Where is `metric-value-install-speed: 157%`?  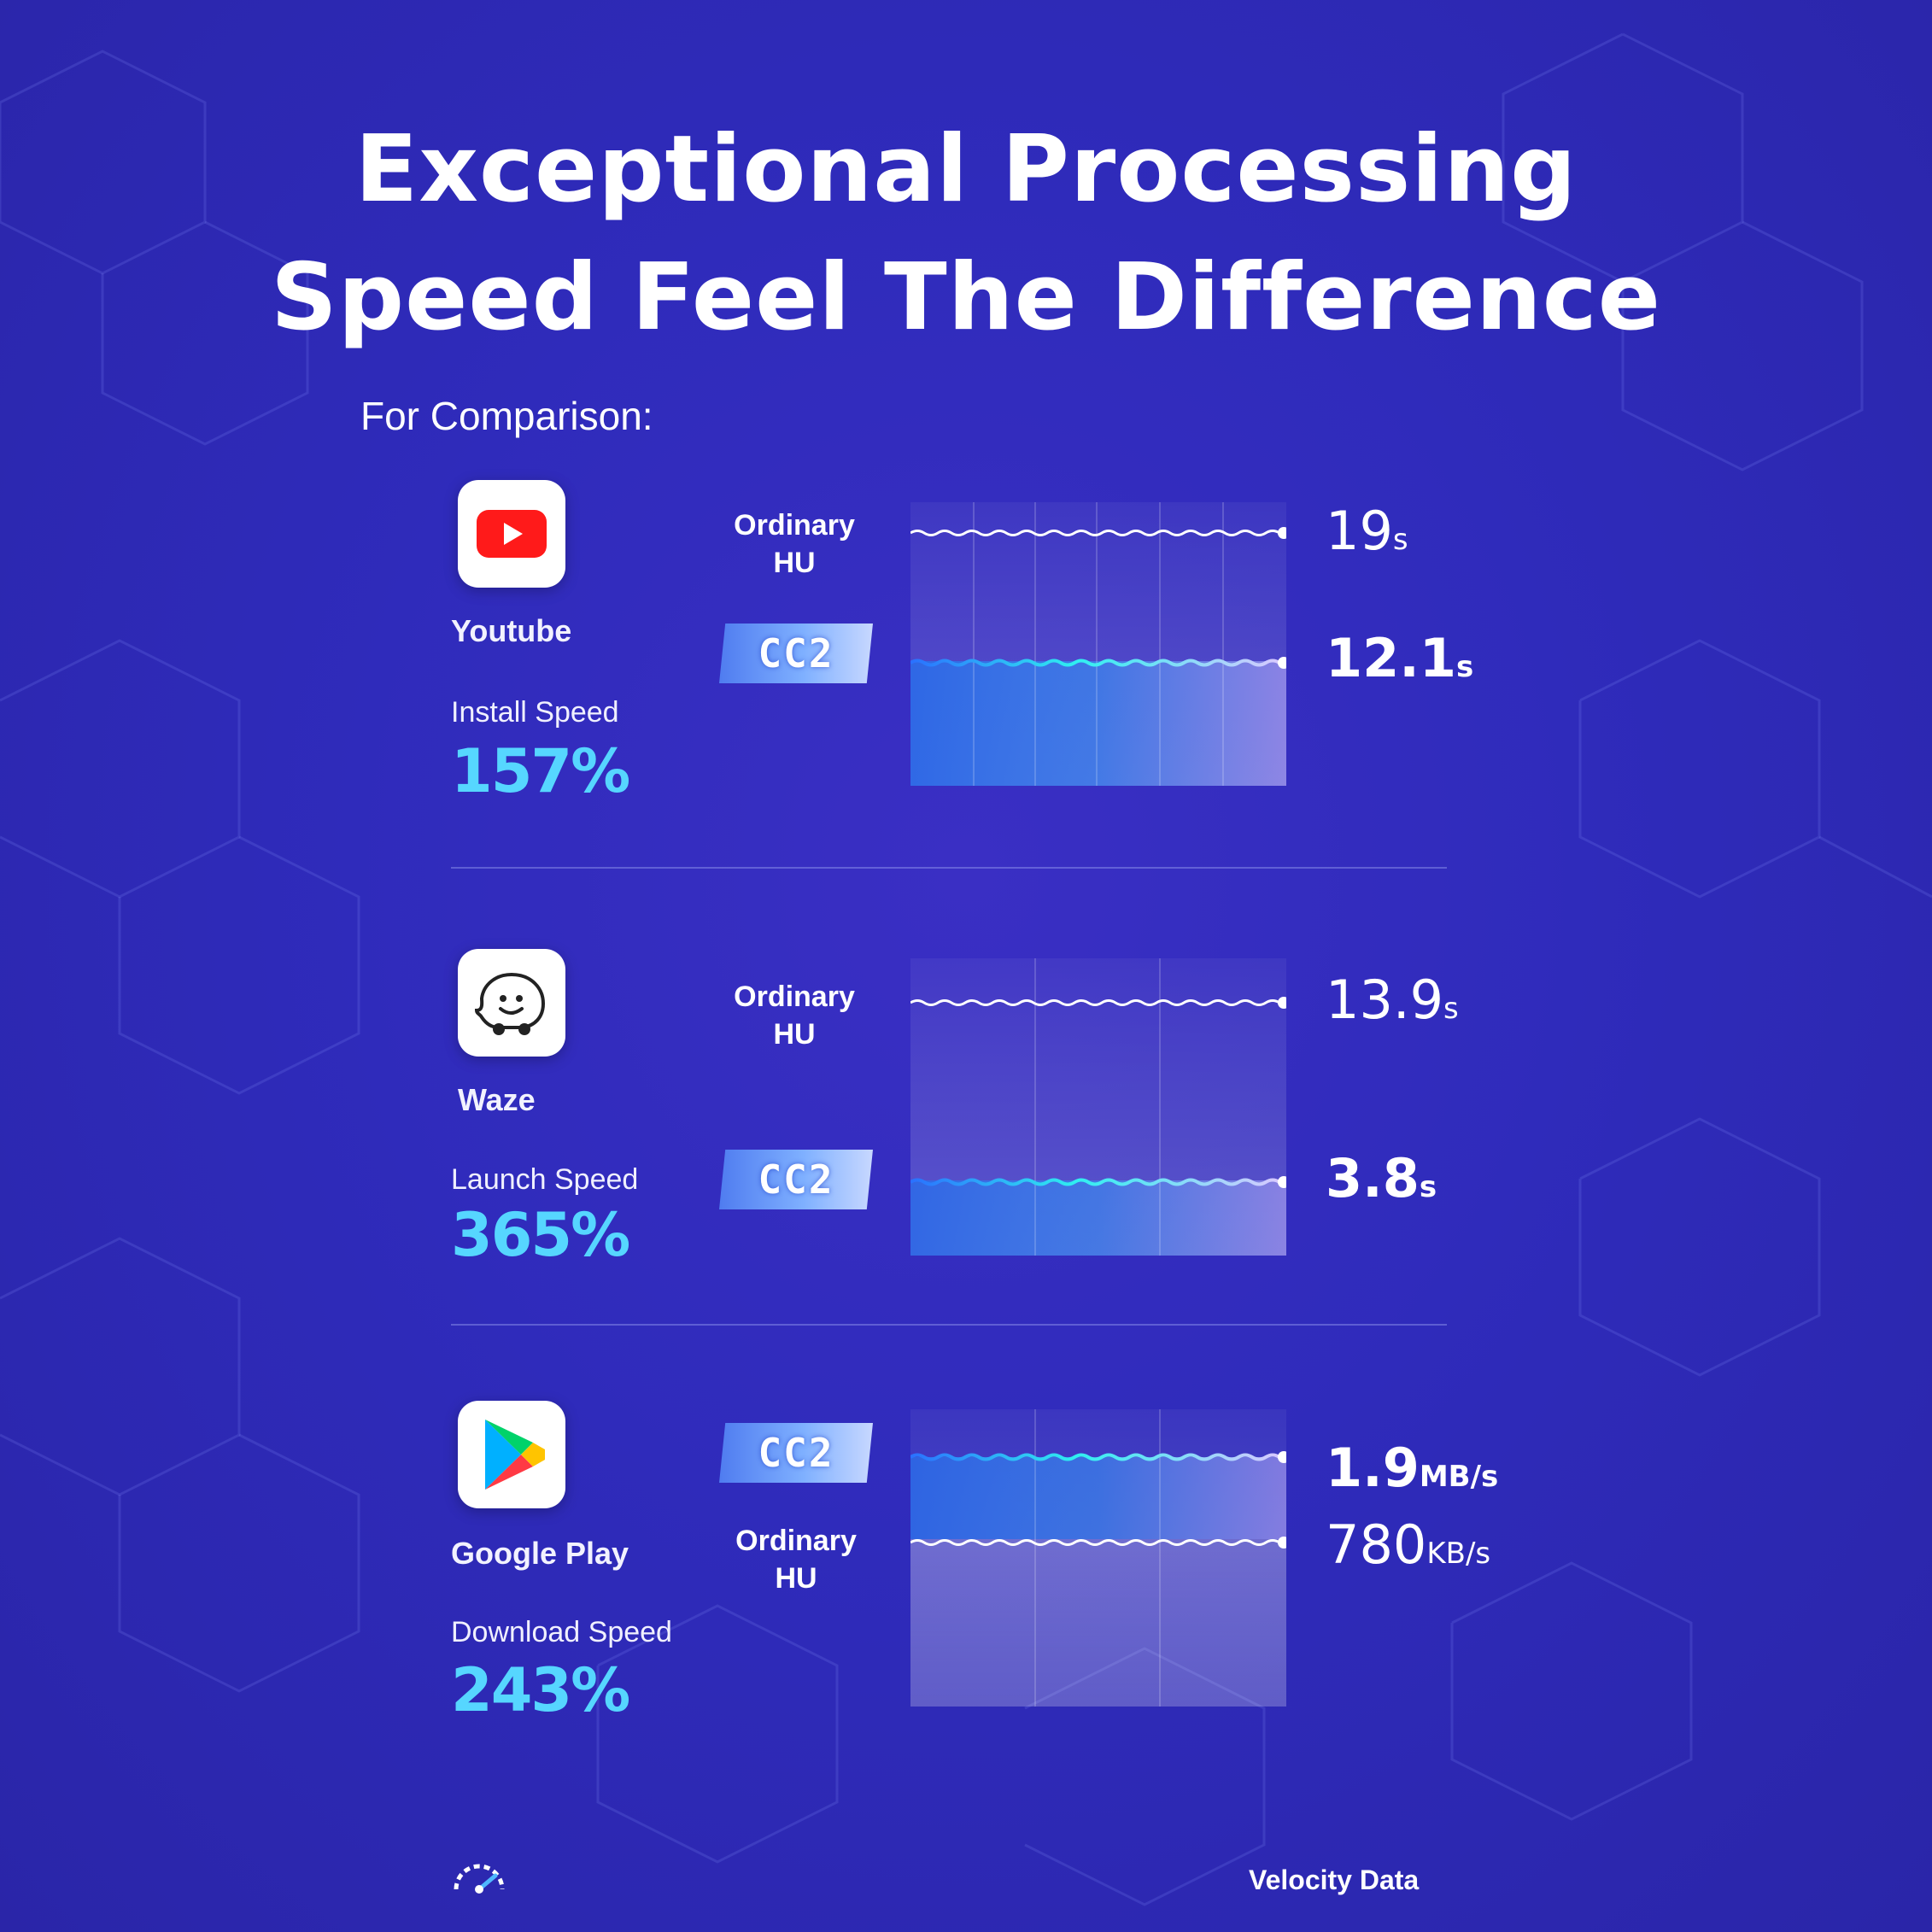
metric-value-install-speed: 157% is located at coordinates (540, 771).